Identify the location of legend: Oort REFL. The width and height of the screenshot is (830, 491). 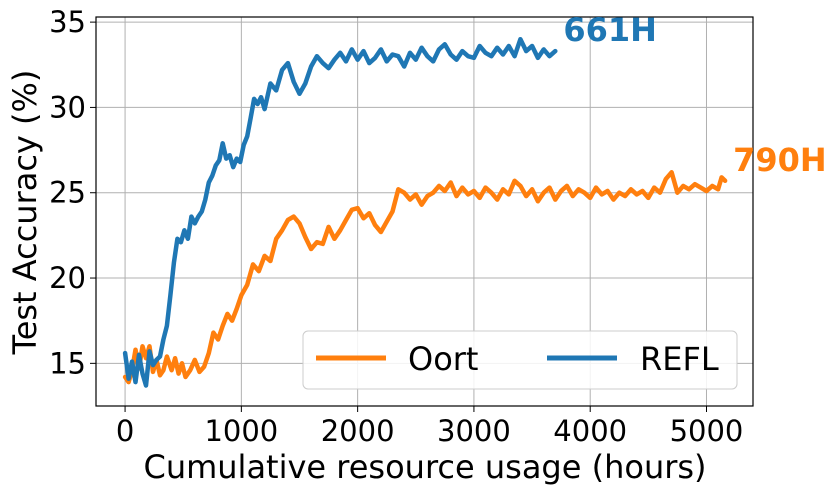
(520, 360).